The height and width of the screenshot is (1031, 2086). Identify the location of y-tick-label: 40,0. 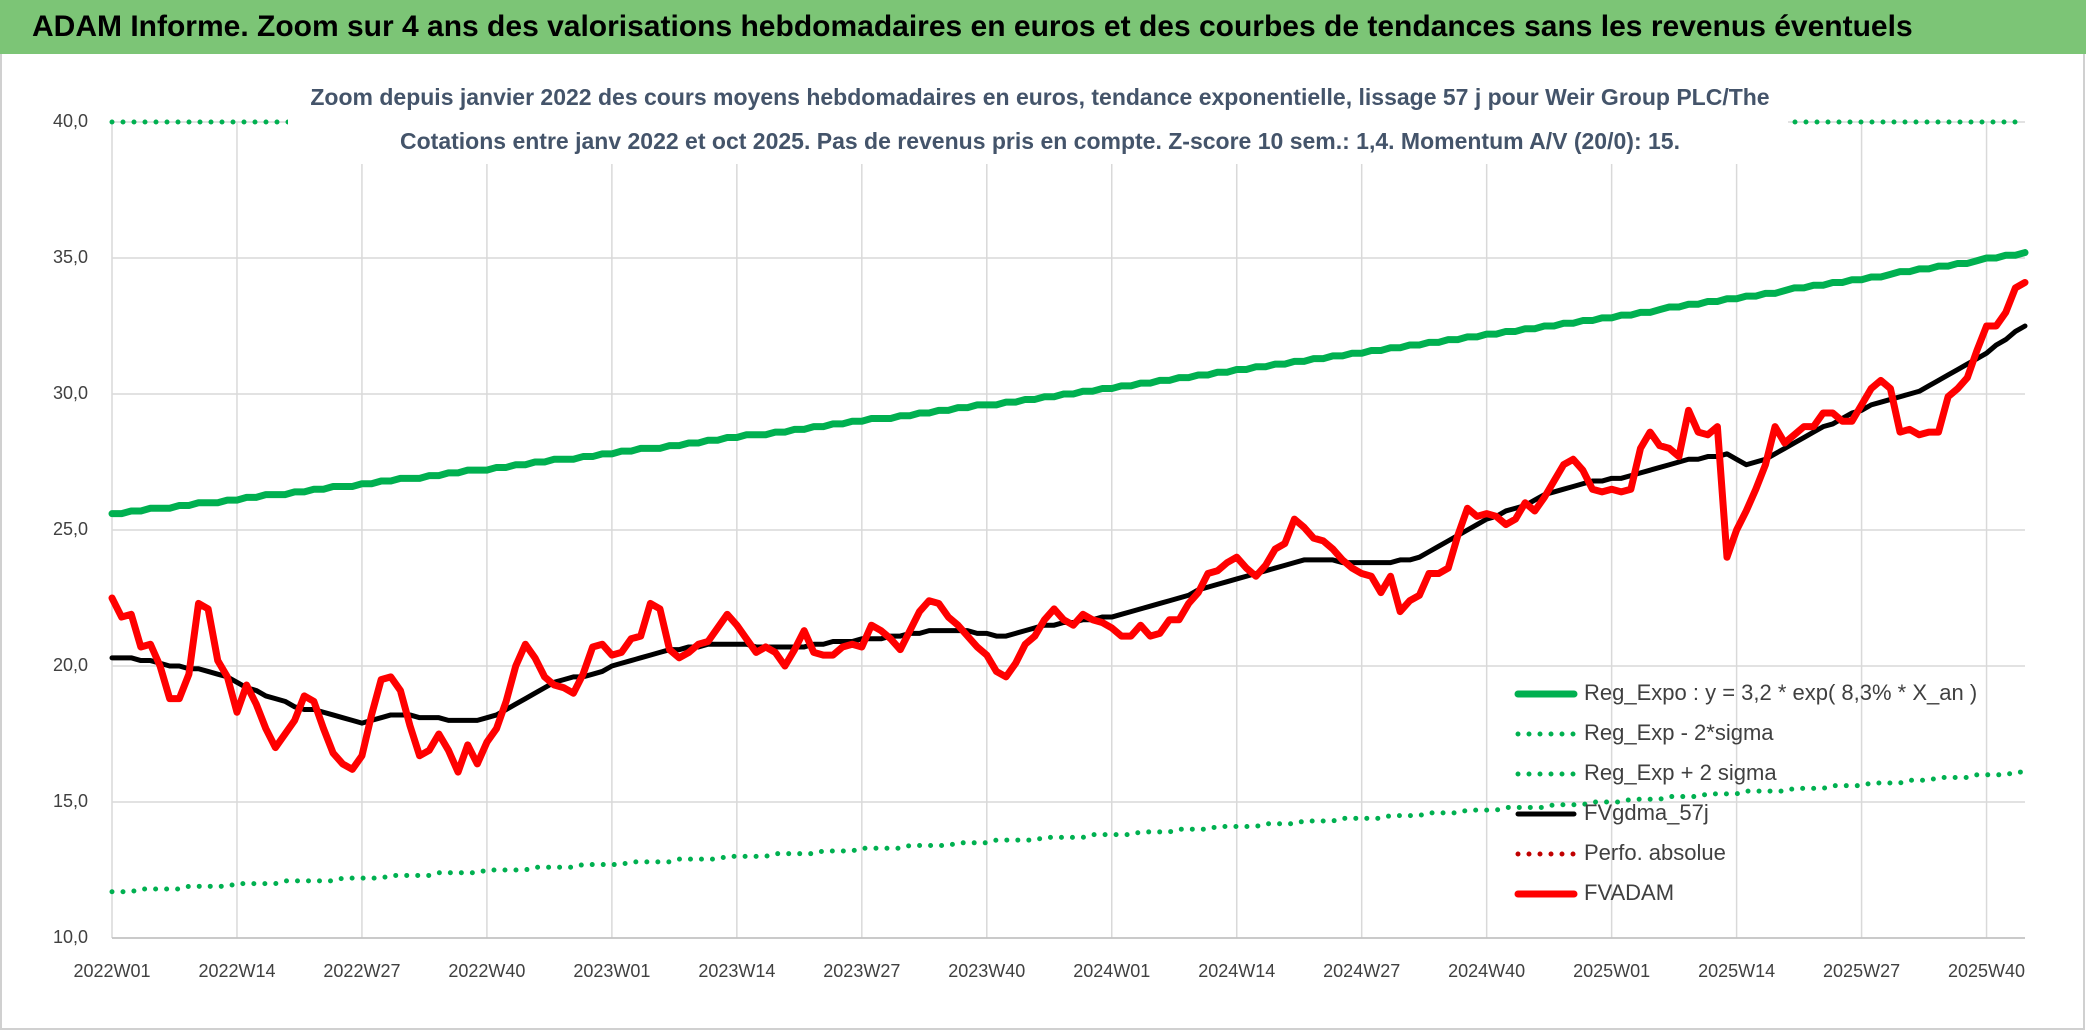
(70, 121).